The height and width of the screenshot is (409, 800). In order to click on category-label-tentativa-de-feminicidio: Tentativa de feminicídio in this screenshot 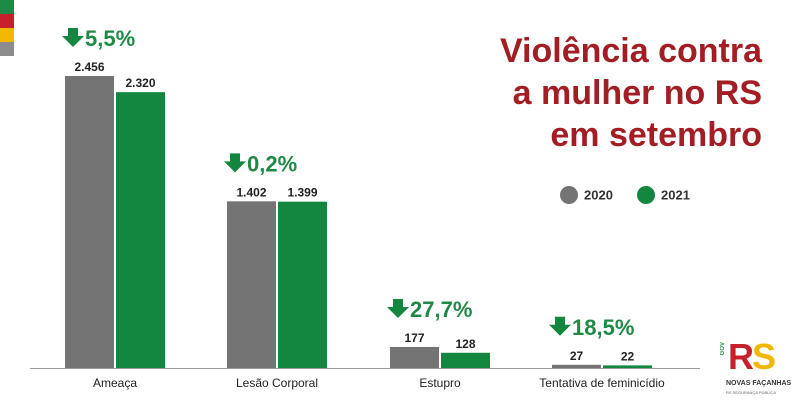, I will do `click(602, 383)`.